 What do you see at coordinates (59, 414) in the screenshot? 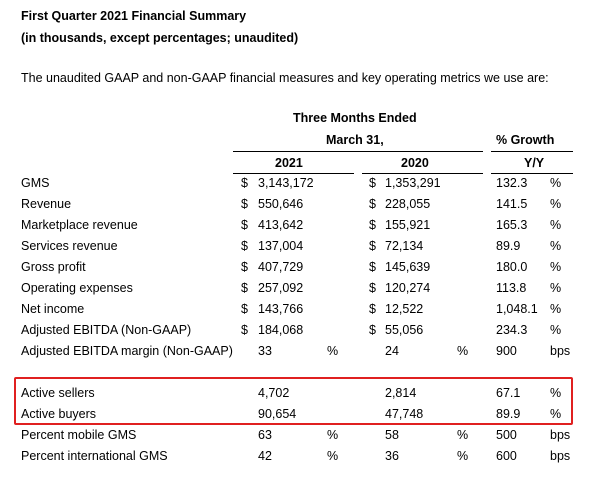
I see `row-label: Active buyers` at bounding box center [59, 414].